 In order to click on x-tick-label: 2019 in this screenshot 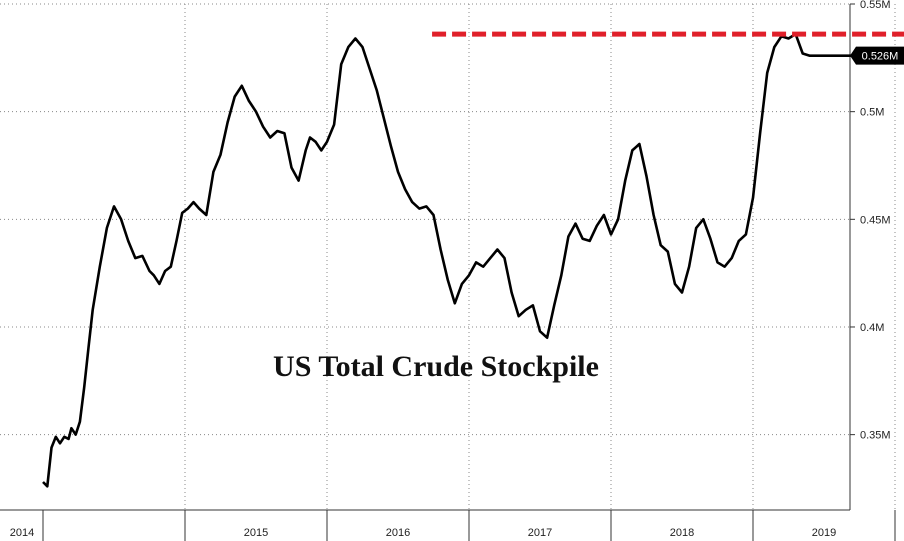, I will do `click(824, 533)`.